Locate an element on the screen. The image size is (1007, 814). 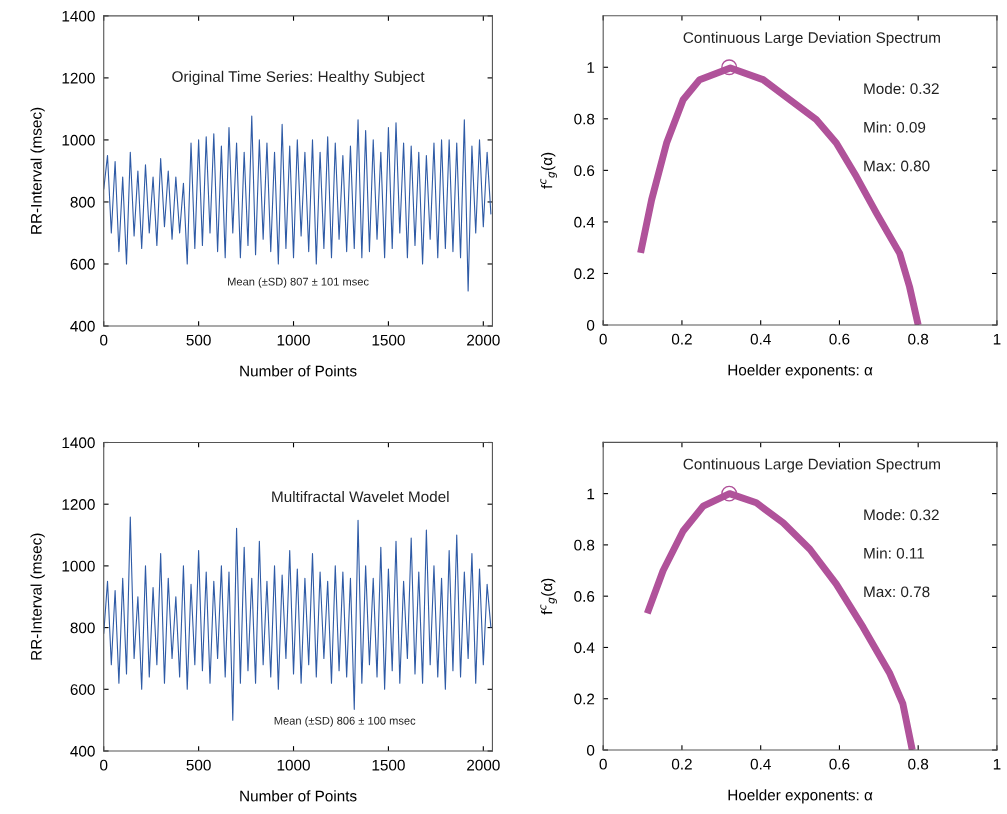
annotation: Min: 0.09 is located at coordinates (895, 127).